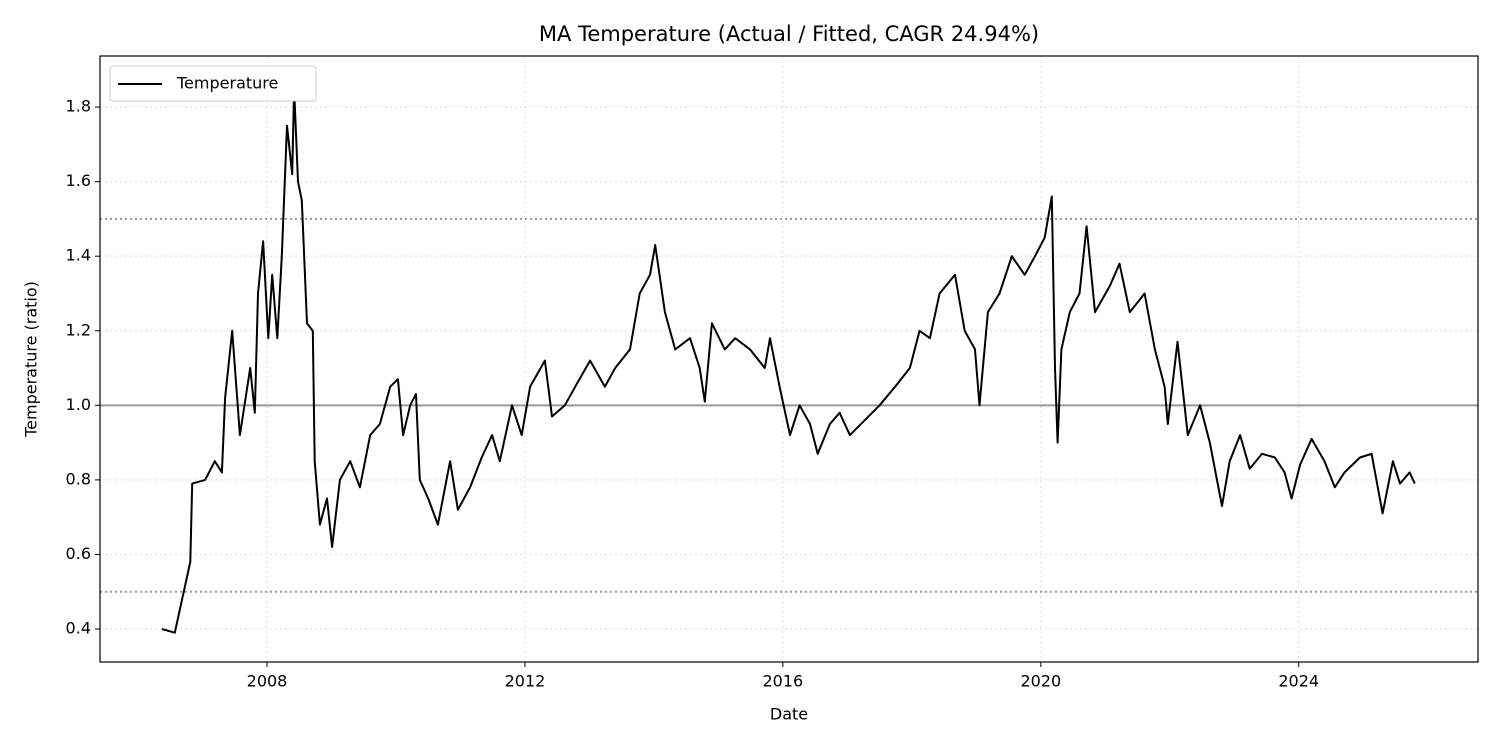 This screenshot has width=1500, height=750. I want to click on x-tick-label: 2012, so click(525, 681).